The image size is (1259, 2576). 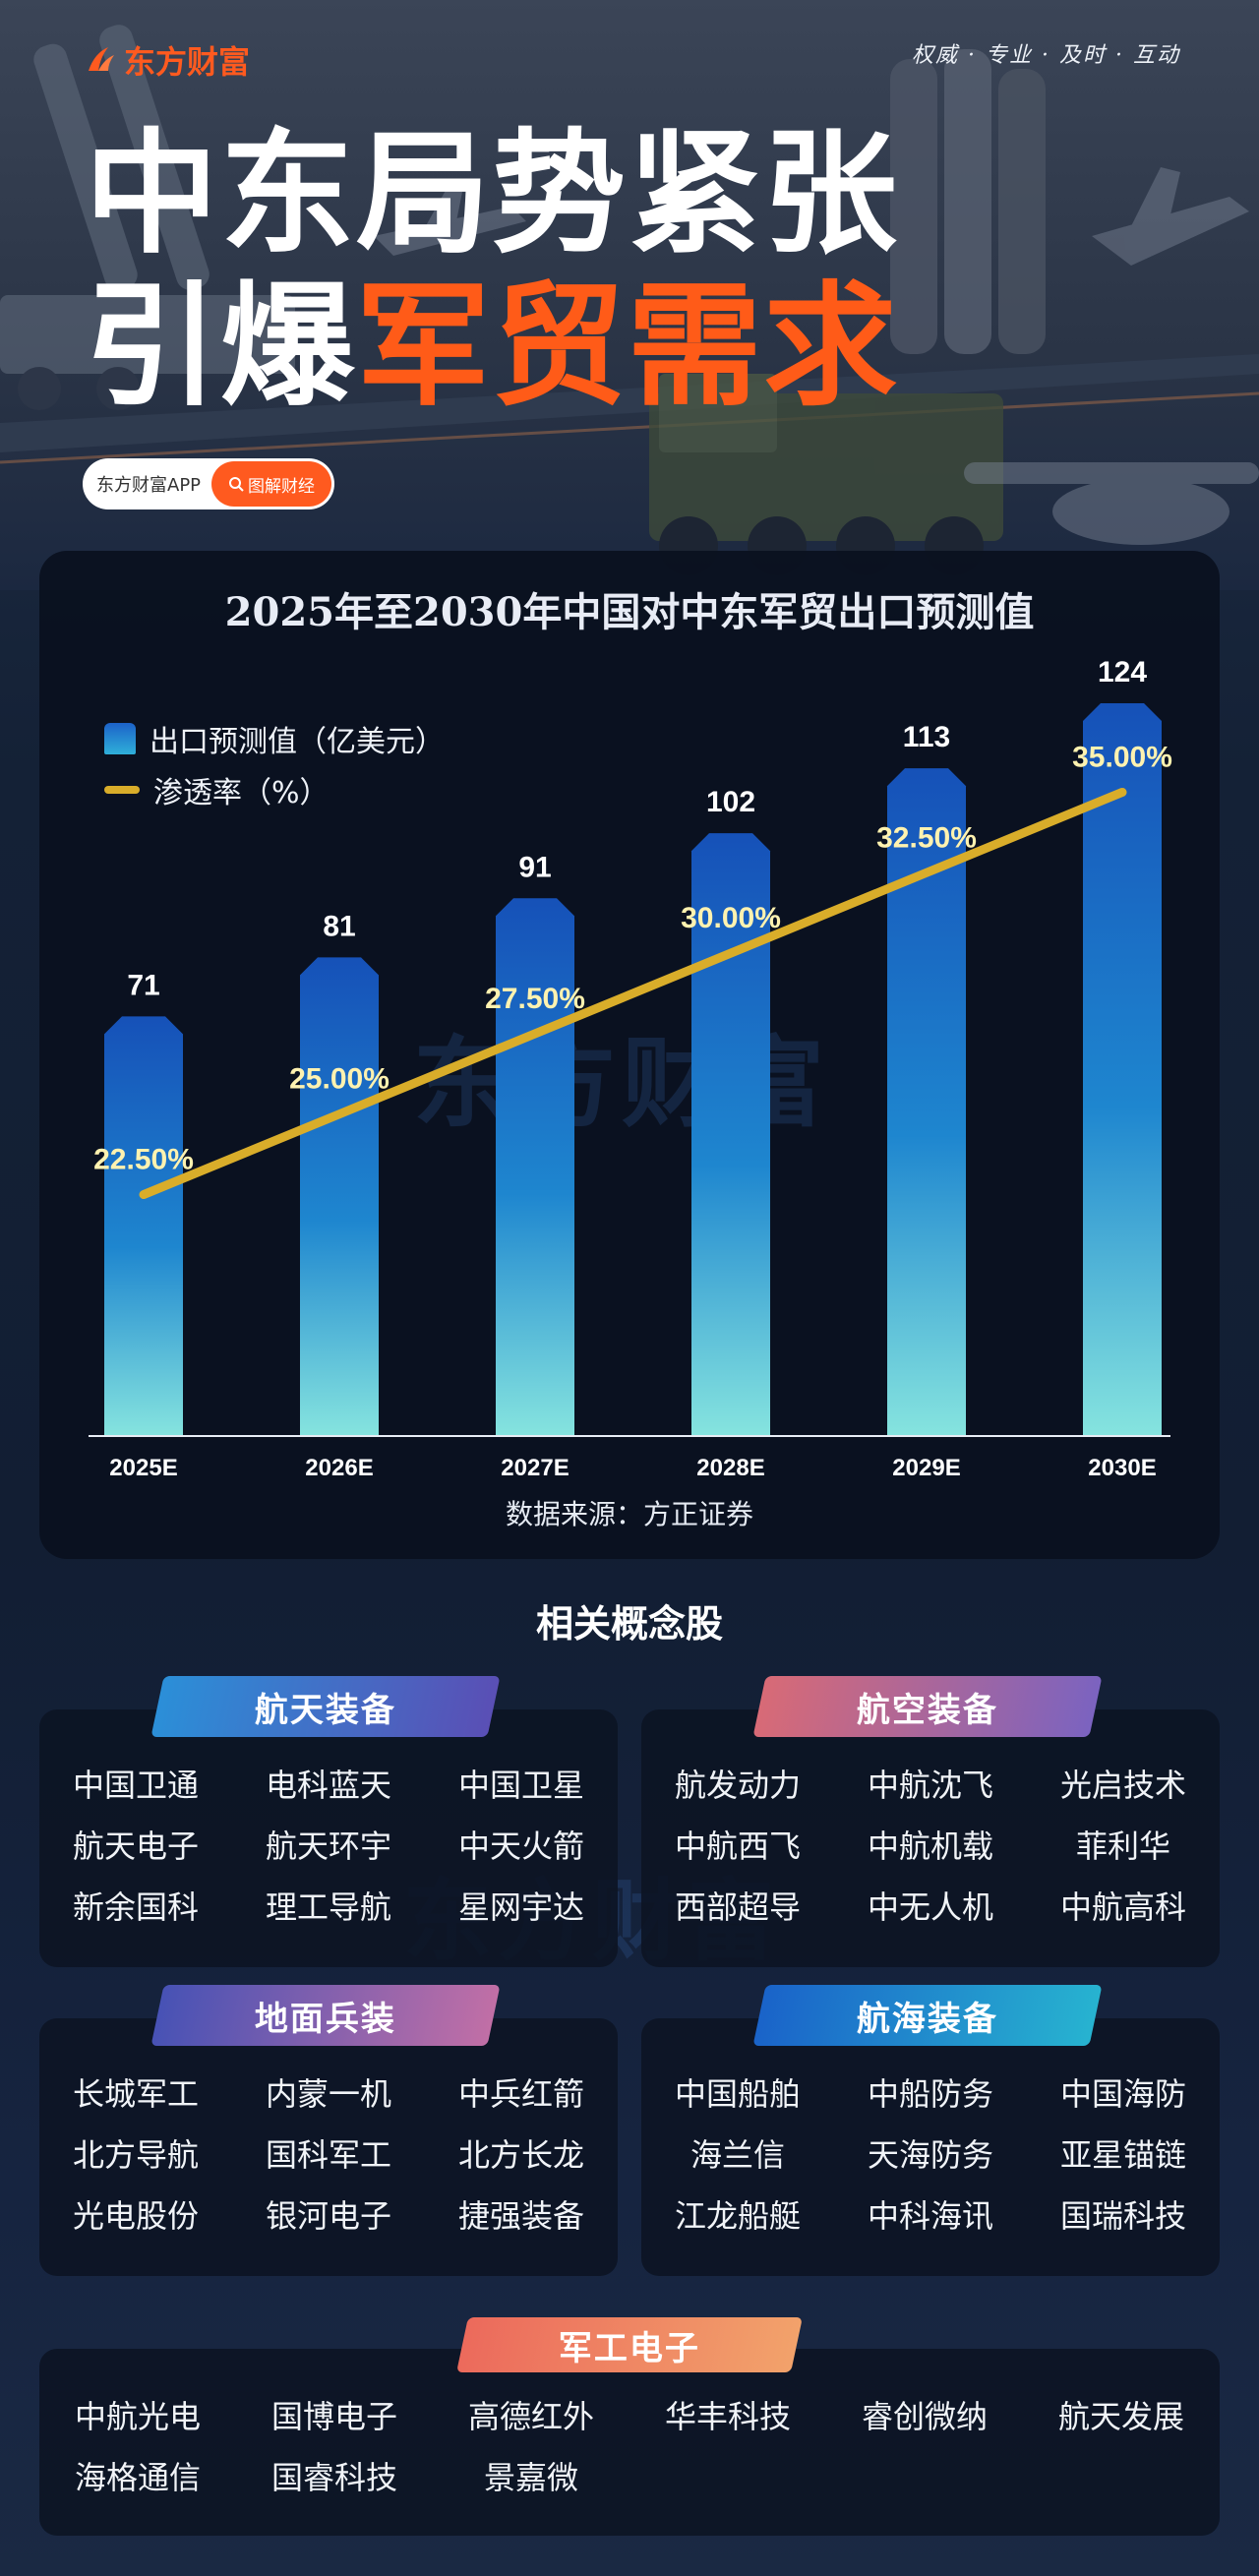 What do you see at coordinates (534, 867) in the screenshot?
I see `bar-value-label: 91` at bounding box center [534, 867].